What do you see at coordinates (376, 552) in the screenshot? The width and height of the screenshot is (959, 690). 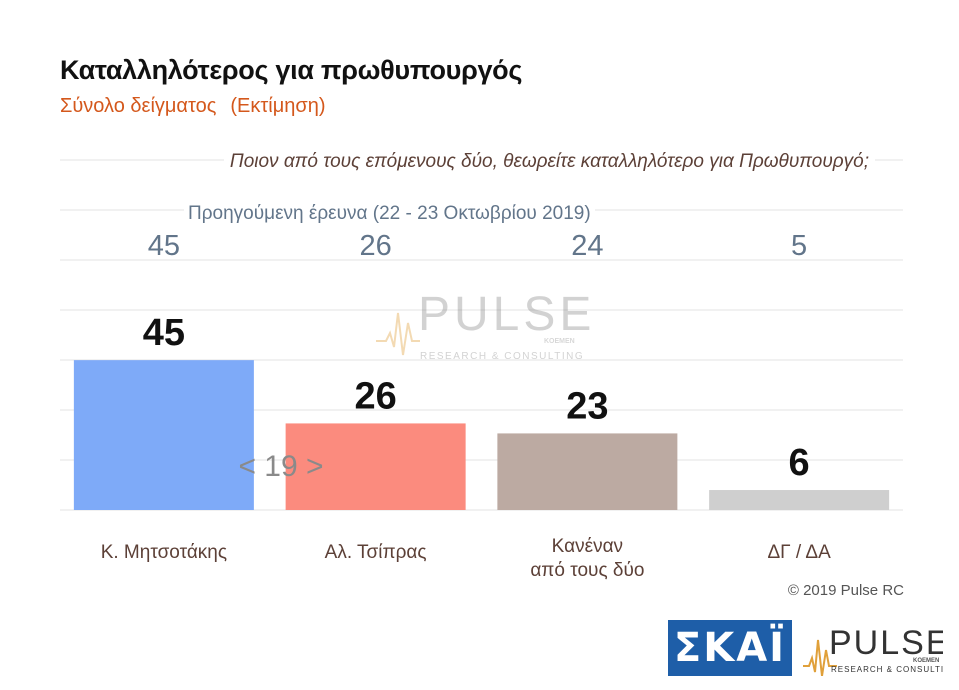 I see `category-label-1-0: Αλ. Τσίπρας` at bounding box center [376, 552].